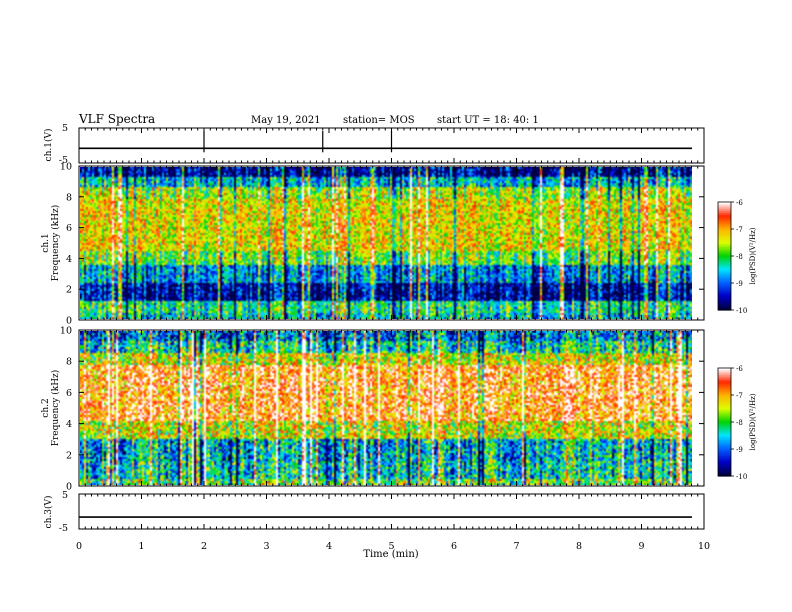 This screenshot has width=792, height=612. I want to click on ch2-channel-label: ch.2, so click(46, 407).